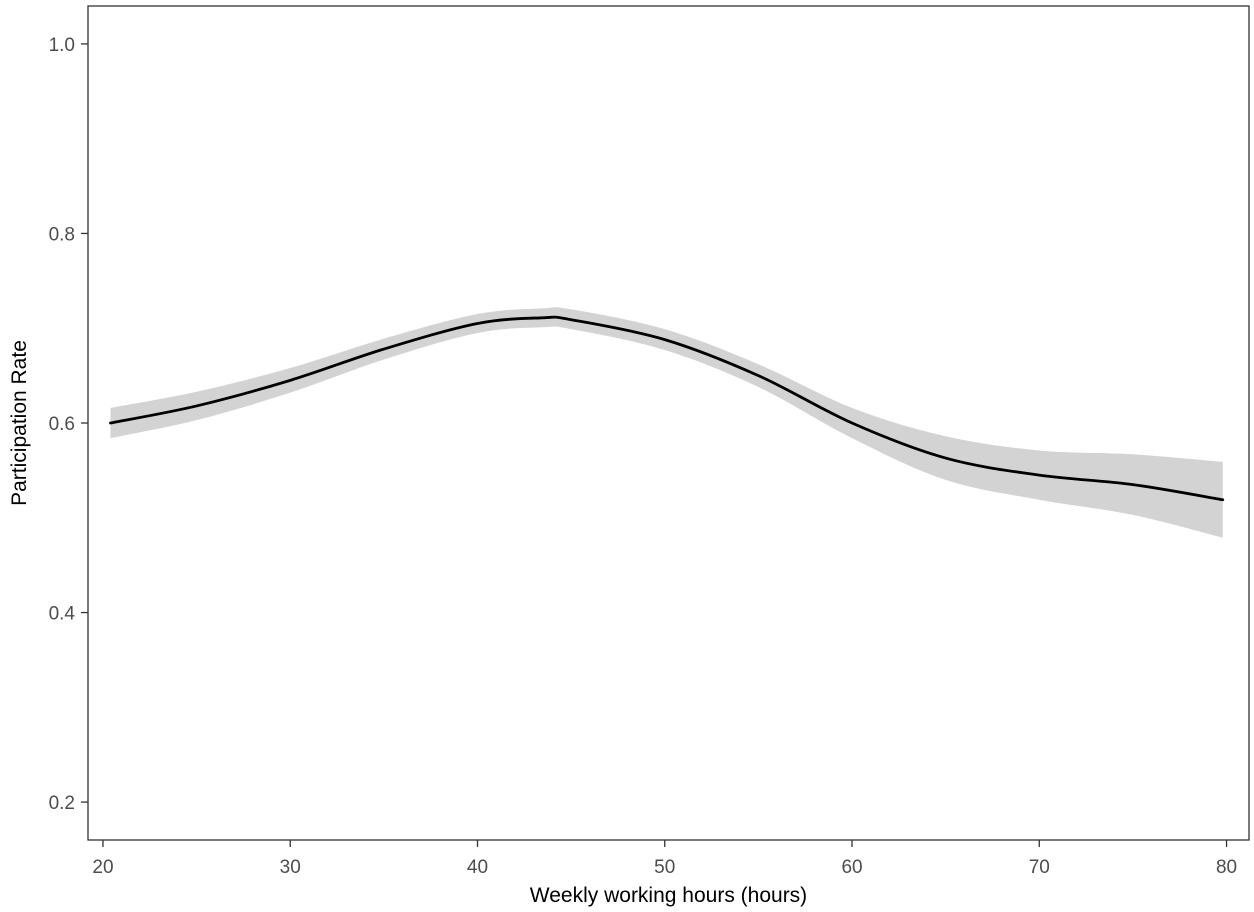  I want to click on y-tick-label: 0.4, so click(62, 614).